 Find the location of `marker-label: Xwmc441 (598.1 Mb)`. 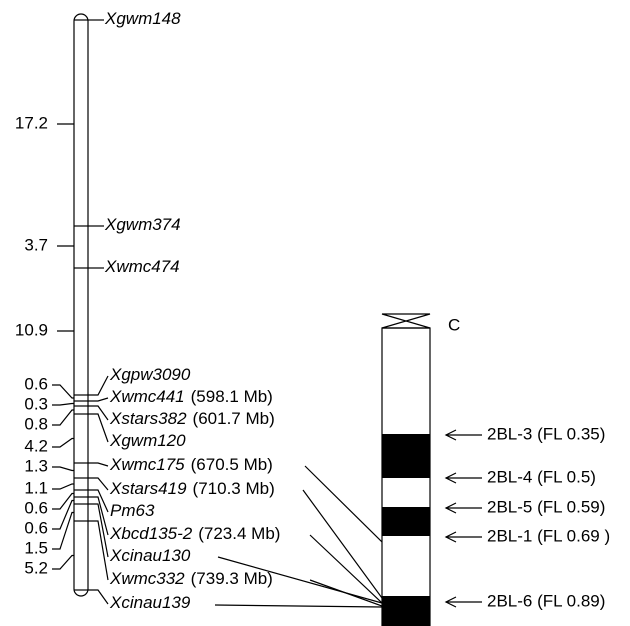

marker-label: Xwmc441 (598.1 Mb) is located at coordinates (191, 396).